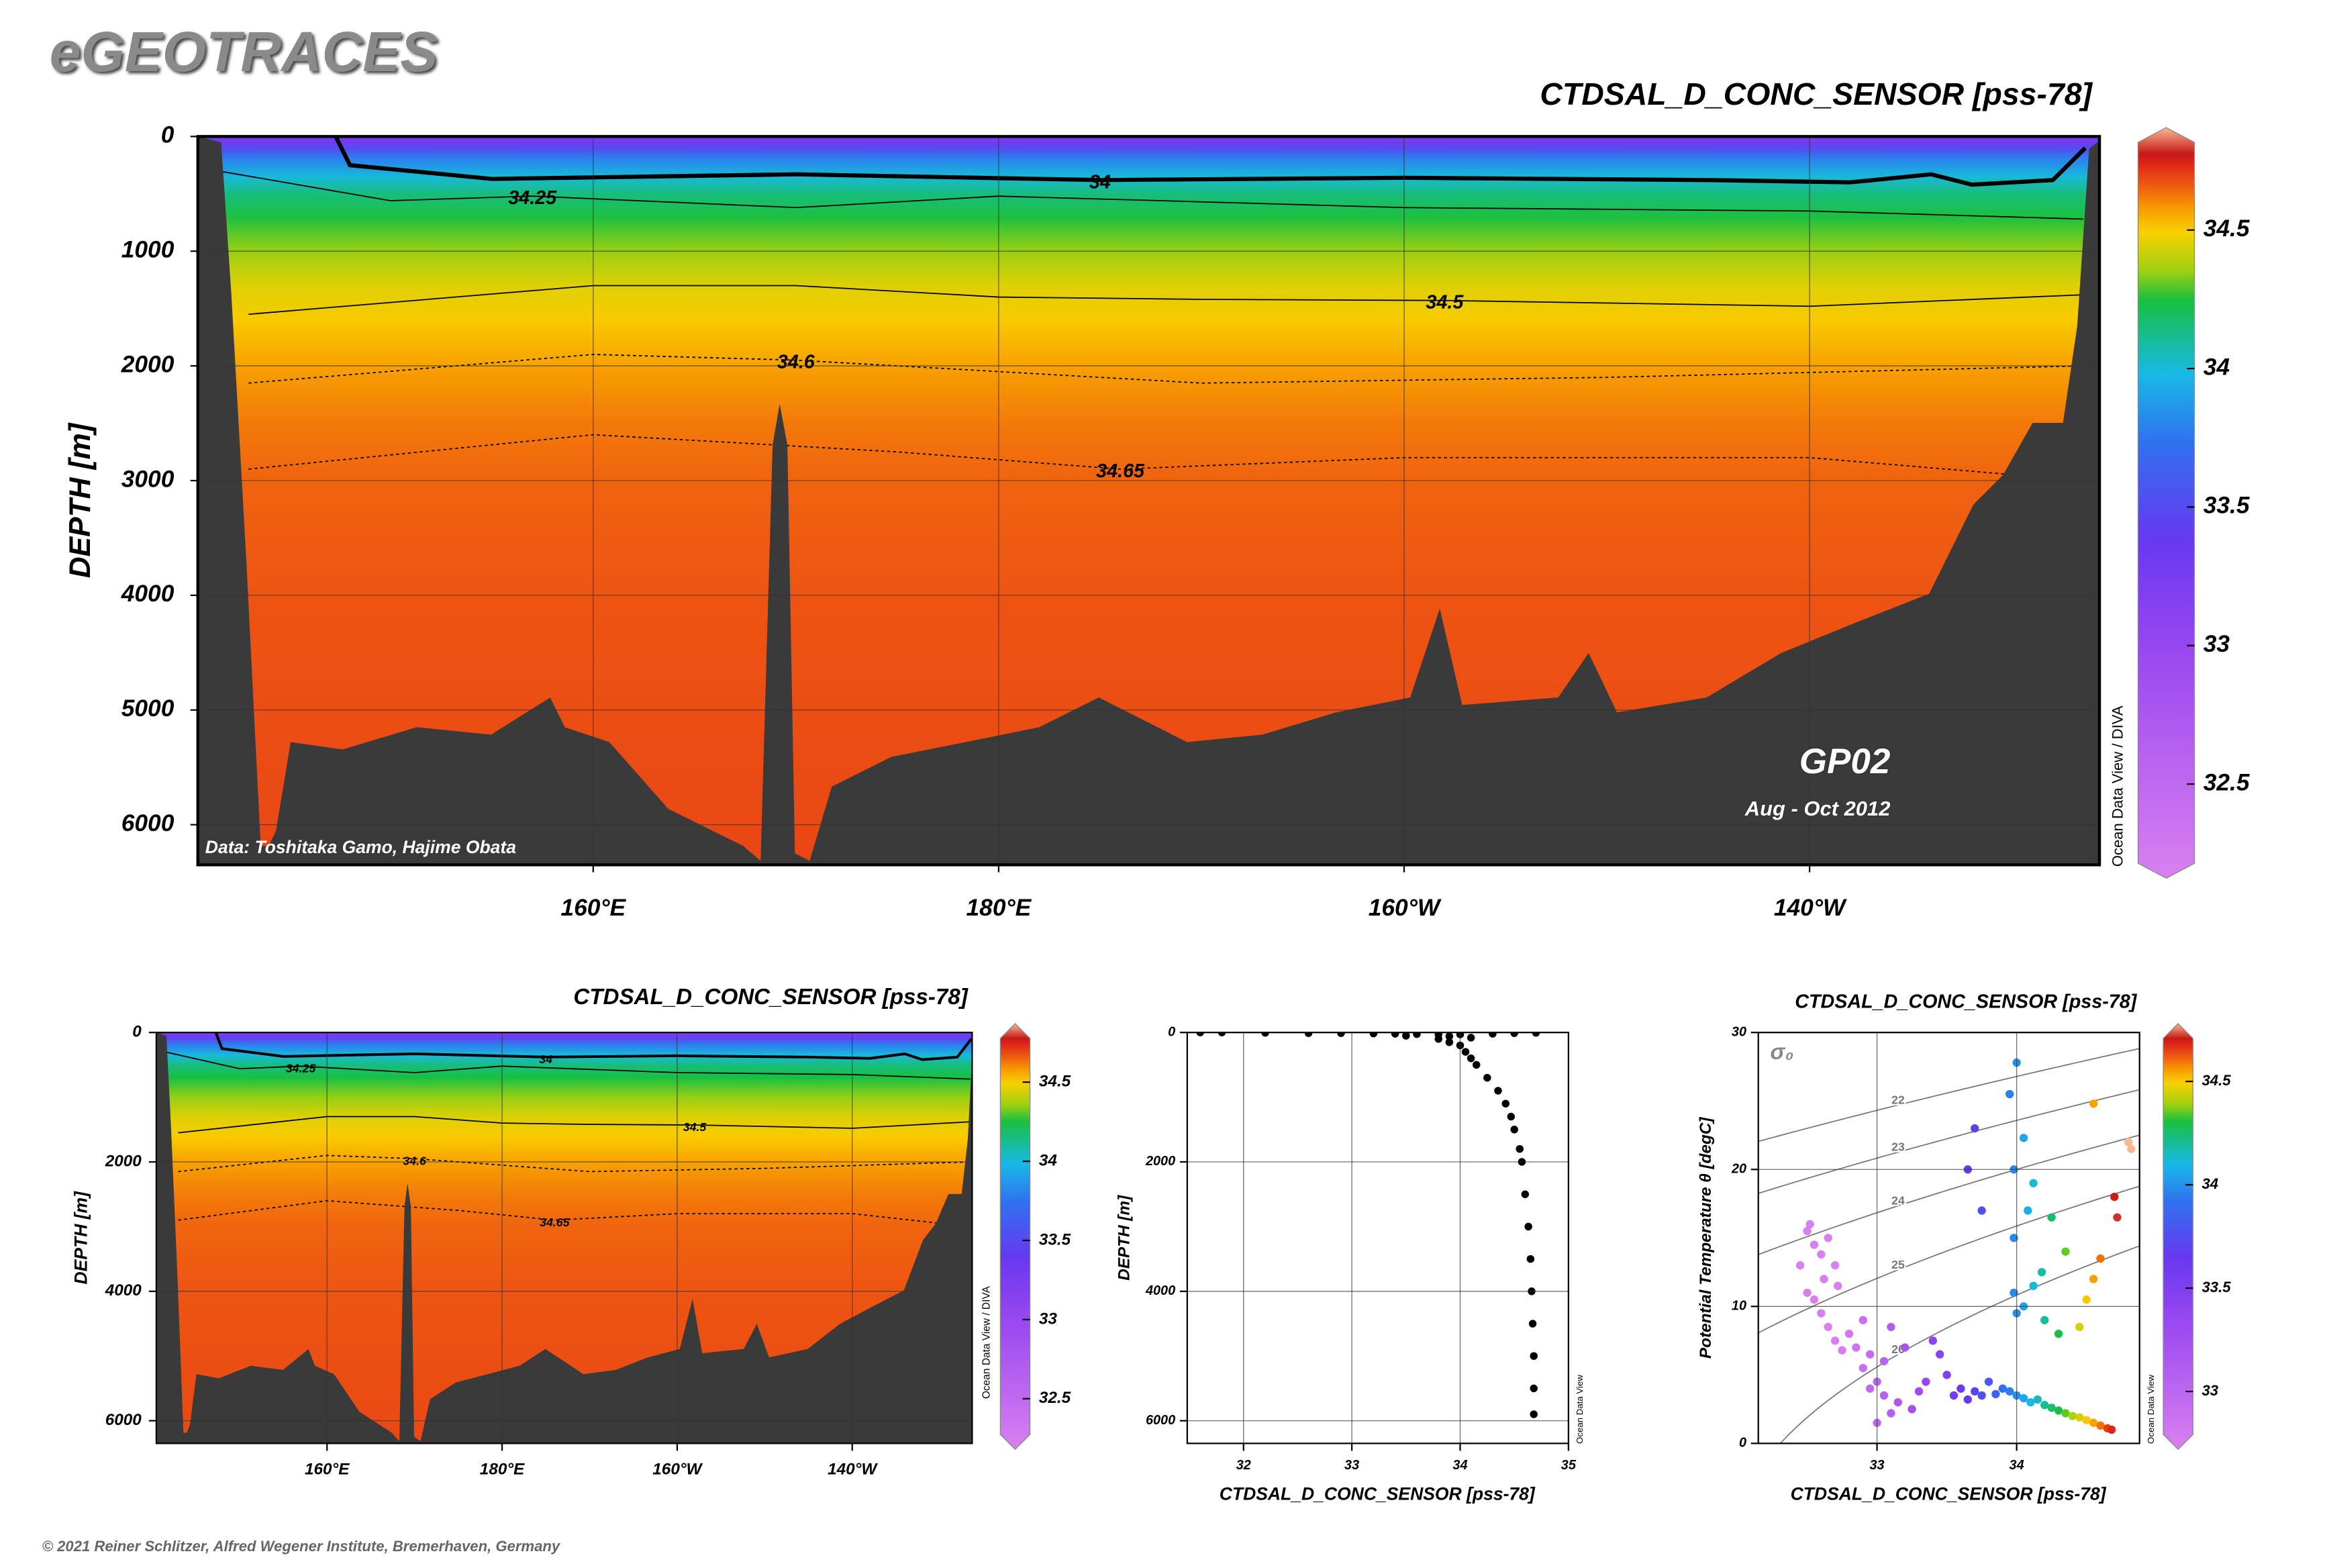 The width and height of the screenshot is (2327, 1568). Describe the element at coordinates (2017, 1465) in the screenshot. I see `x-tick-label: 34` at that location.